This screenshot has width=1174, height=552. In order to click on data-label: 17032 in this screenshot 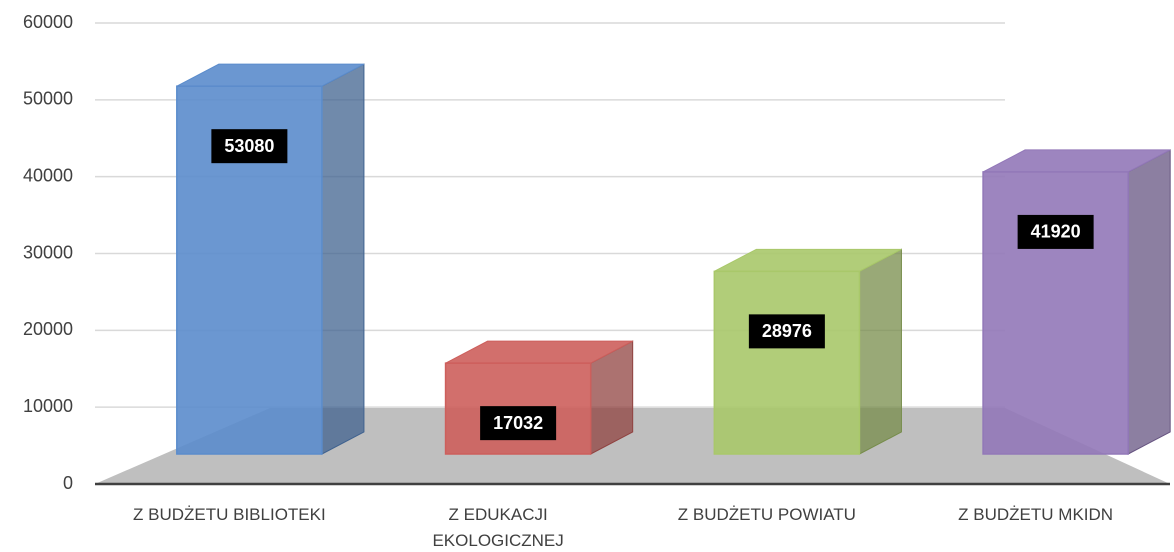, I will do `click(518, 423)`.